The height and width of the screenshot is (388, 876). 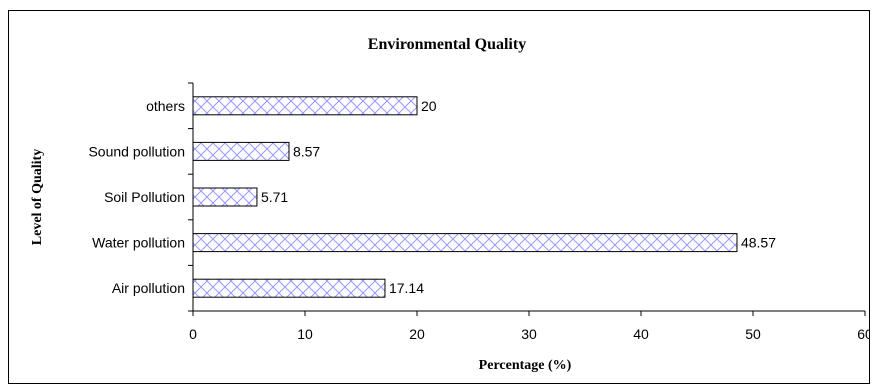 What do you see at coordinates (417, 334) in the screenshot?
I see `x-tick-label: 20` at bounding box center [417, 334].